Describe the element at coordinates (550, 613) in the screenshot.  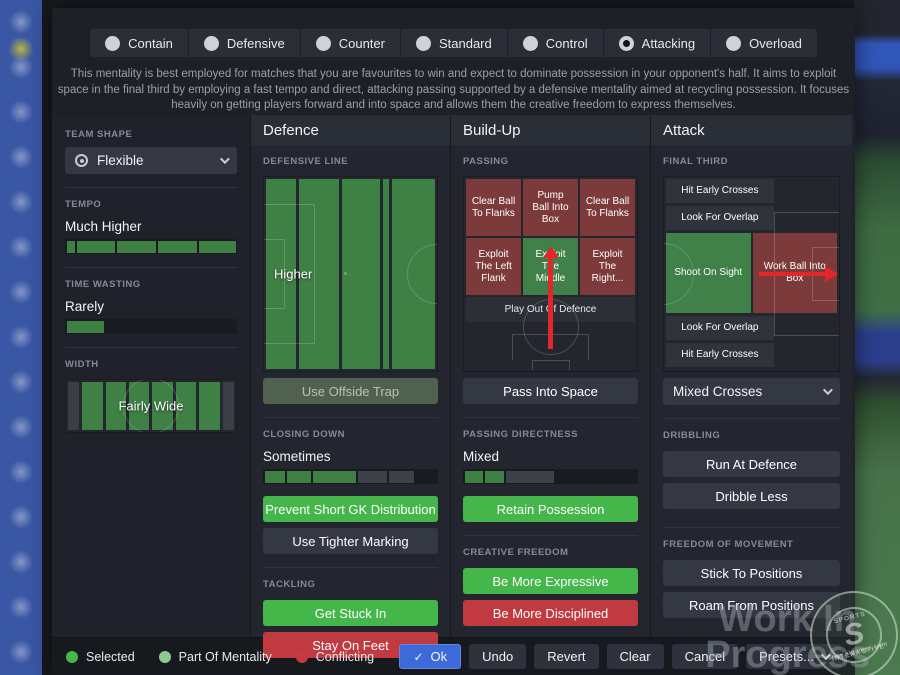
I see `be-more-disciplined-button: Be More Disciplined` at that location.